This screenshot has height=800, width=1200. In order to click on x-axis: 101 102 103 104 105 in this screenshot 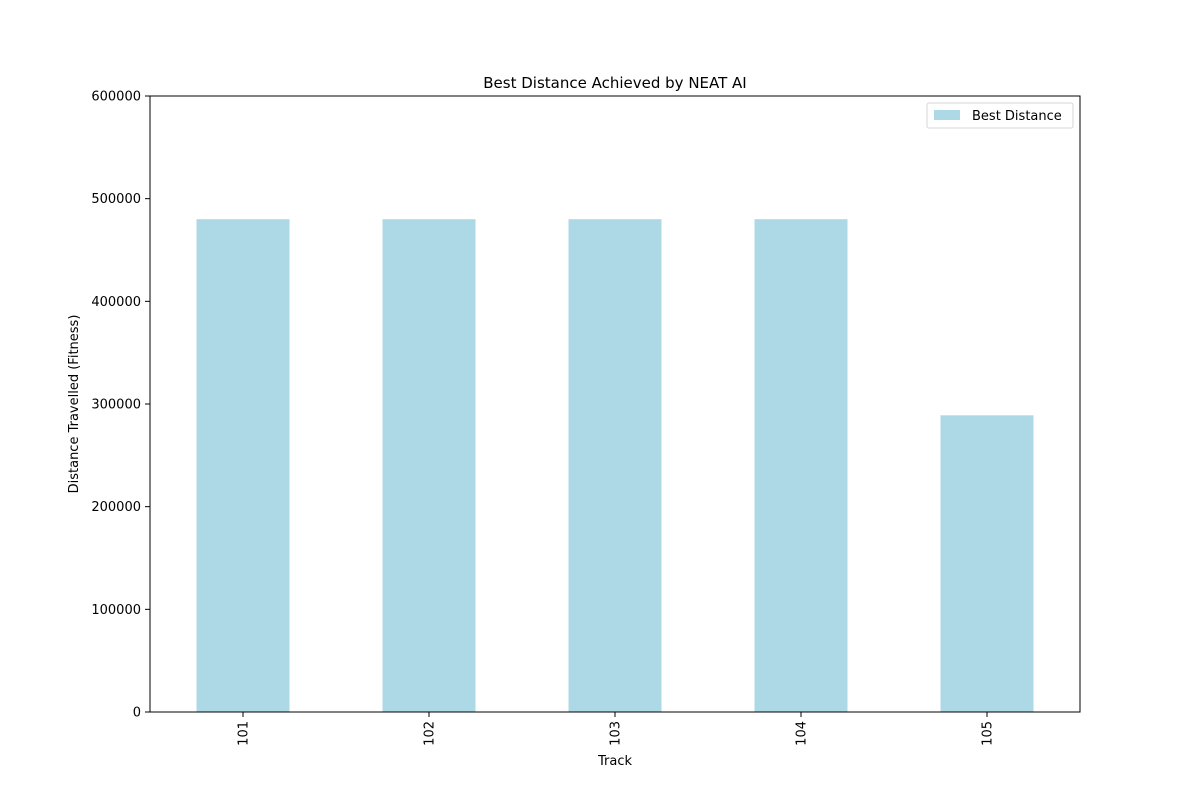, I will do `click(616, 729)`.